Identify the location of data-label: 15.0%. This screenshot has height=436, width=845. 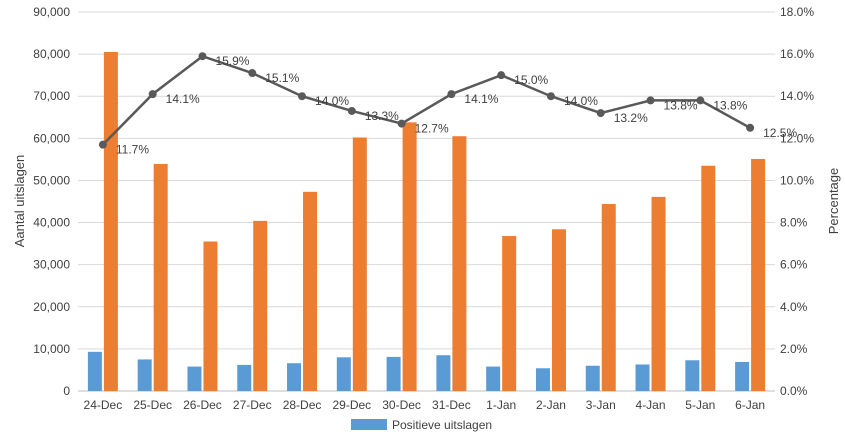
(531, 80).